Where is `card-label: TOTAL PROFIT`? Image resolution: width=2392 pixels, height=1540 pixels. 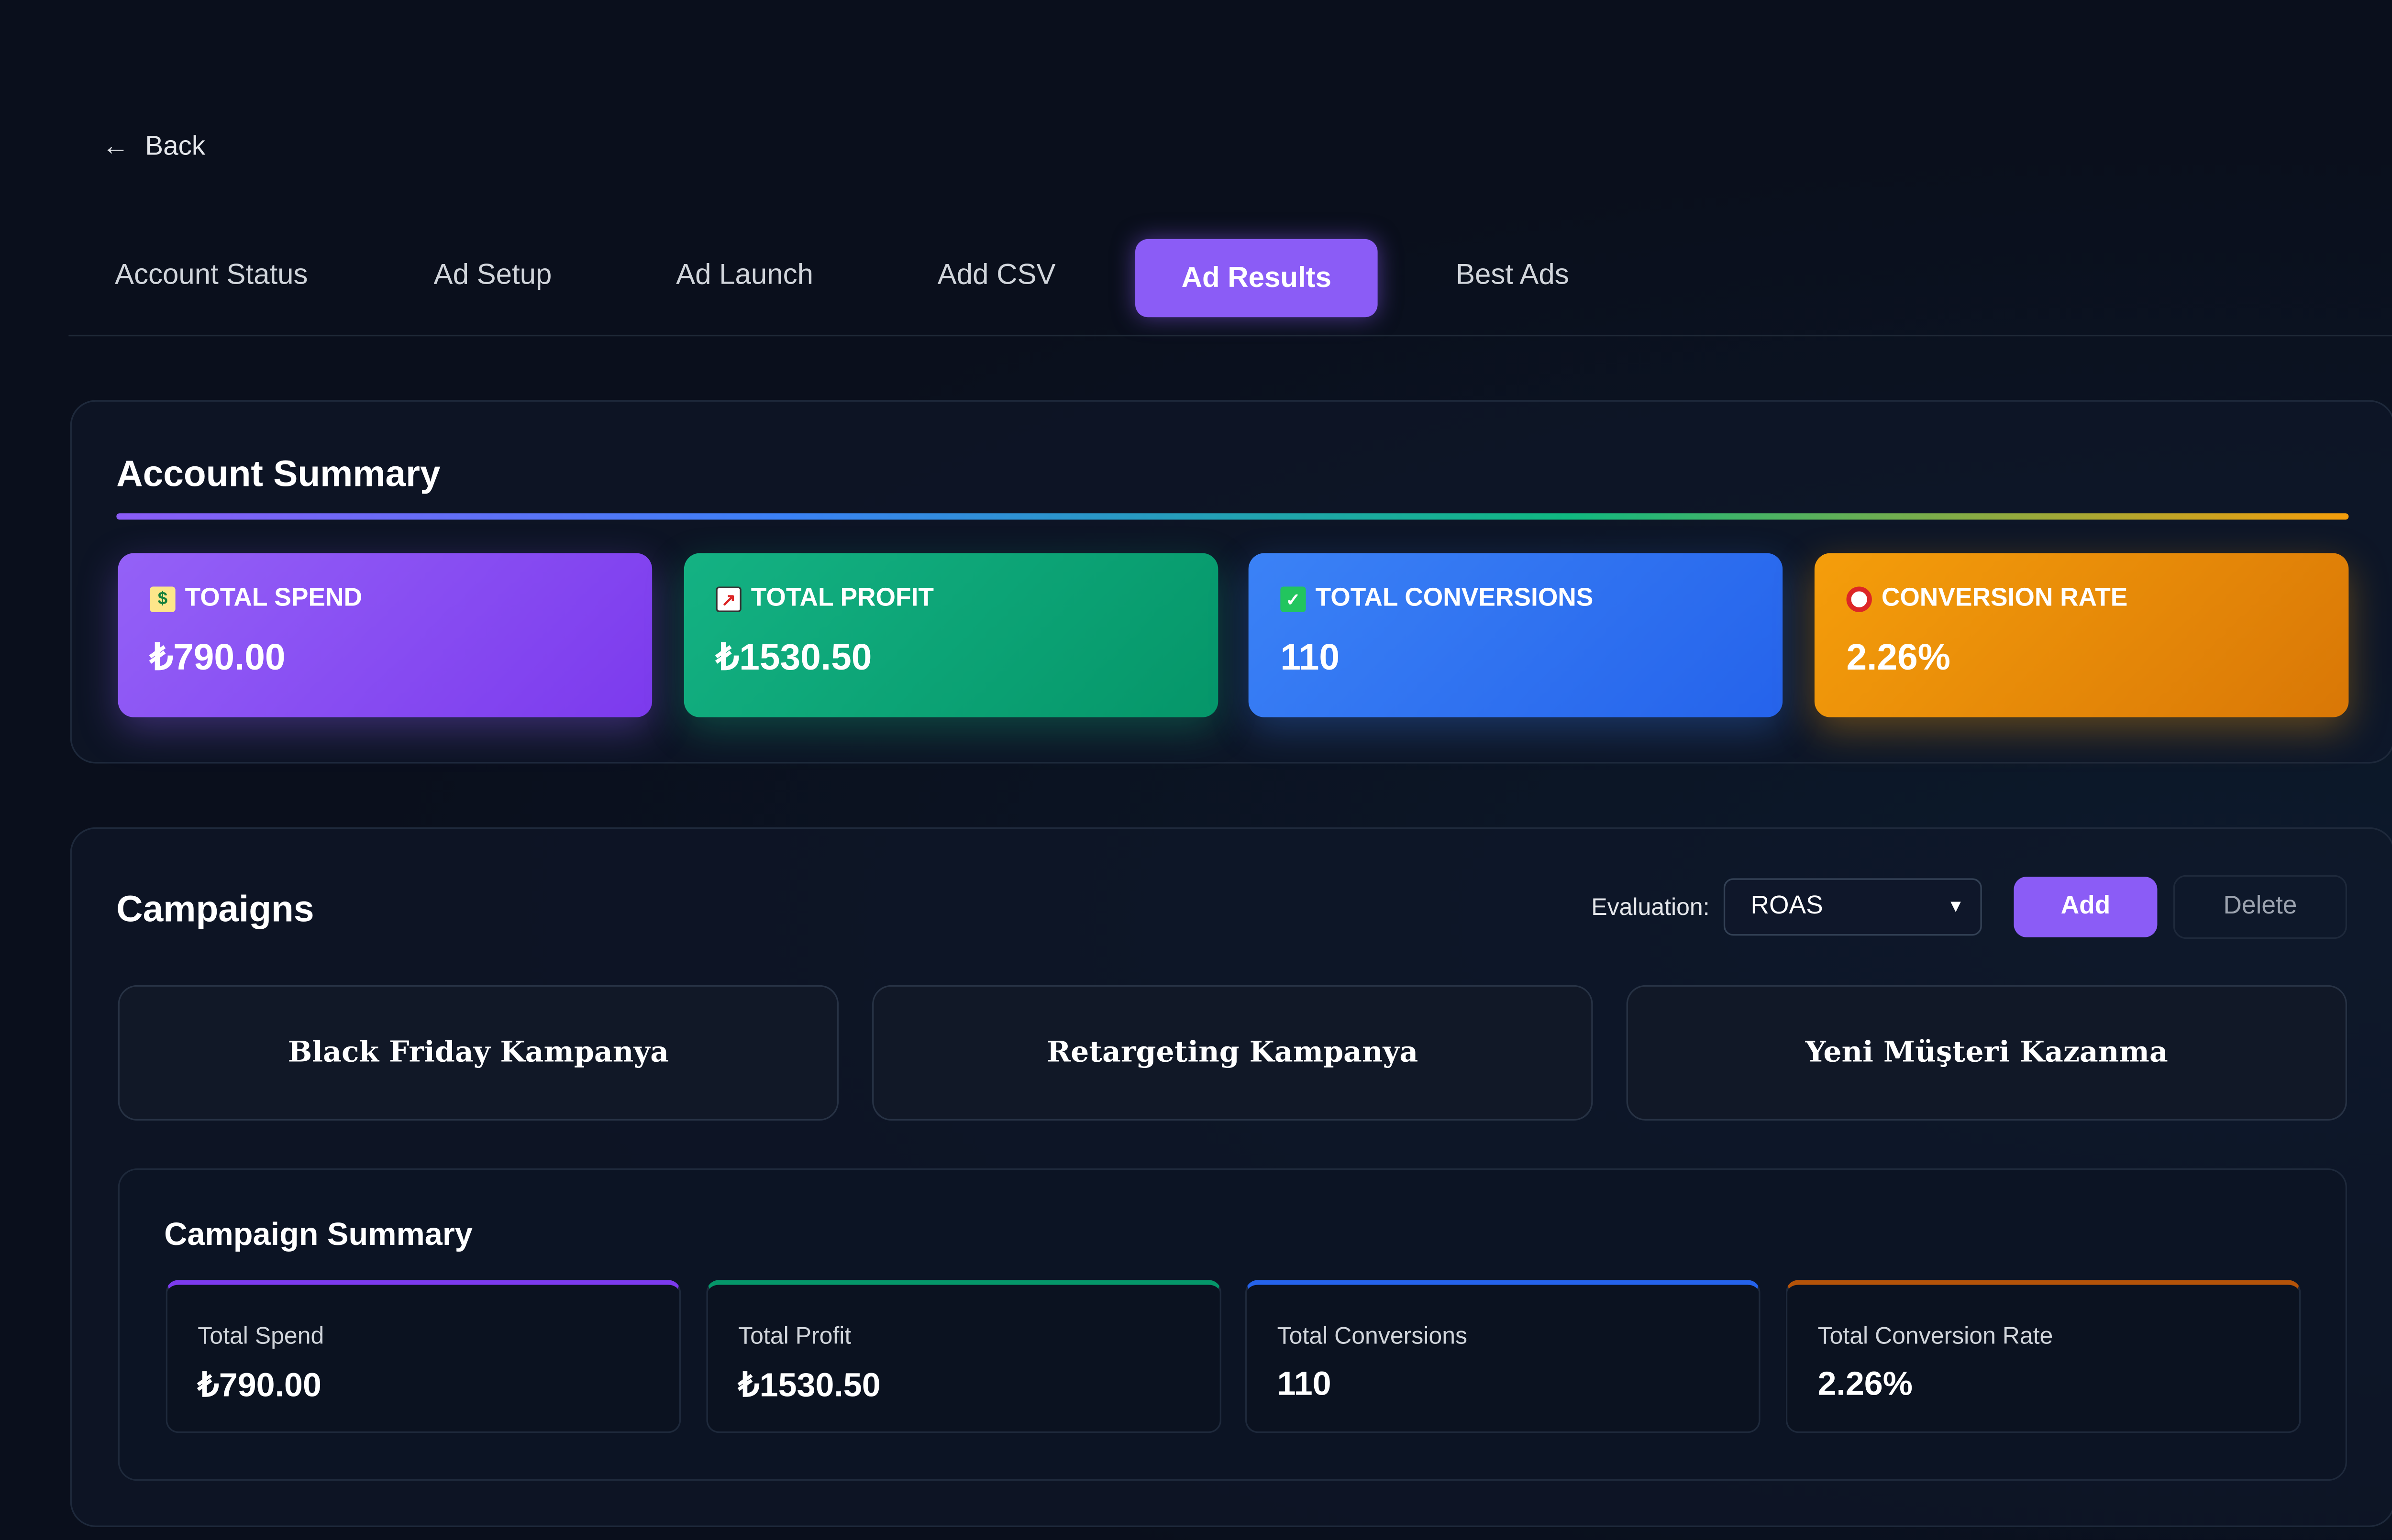 card-label: TOTAL PROFIT is located at coordinates (842, 598).